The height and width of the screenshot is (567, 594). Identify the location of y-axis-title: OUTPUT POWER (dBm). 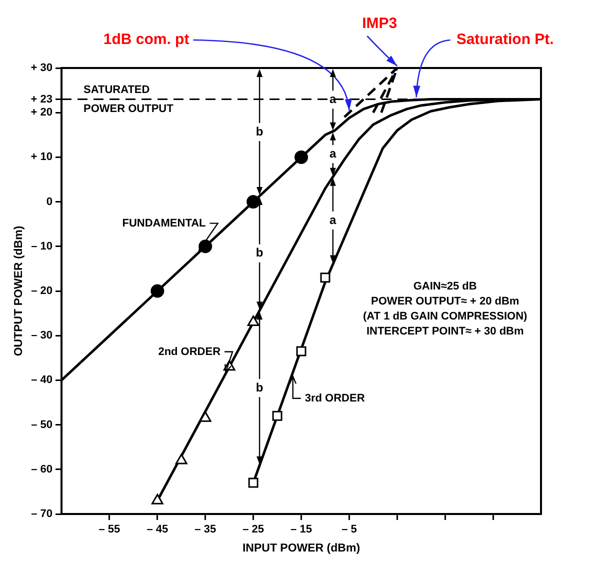
(19, 291).